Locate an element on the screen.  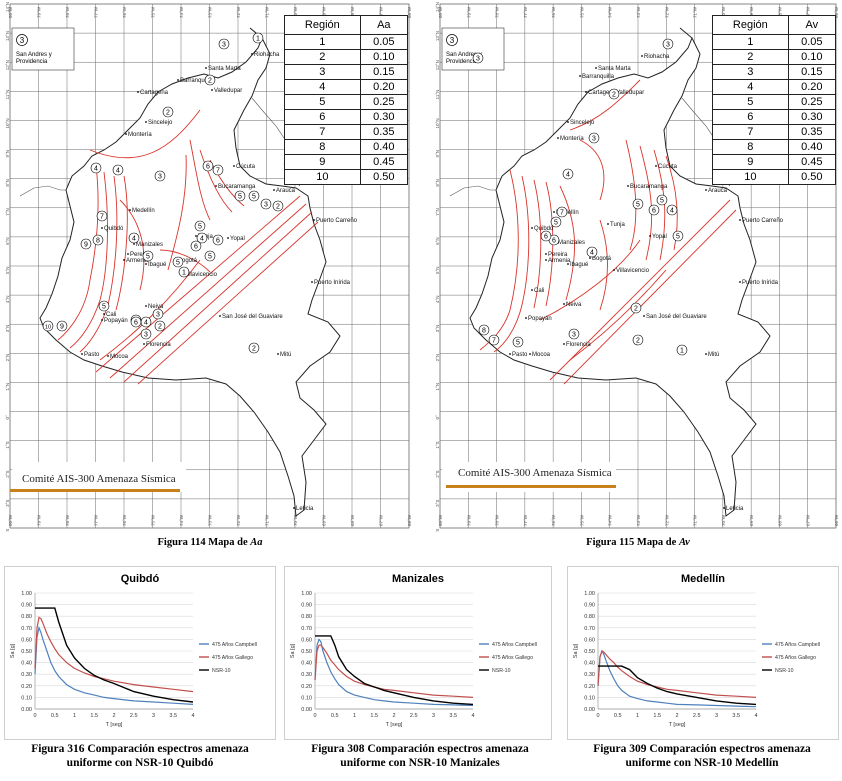
inset-region-number: 3 is located at coordinates (22, 40).